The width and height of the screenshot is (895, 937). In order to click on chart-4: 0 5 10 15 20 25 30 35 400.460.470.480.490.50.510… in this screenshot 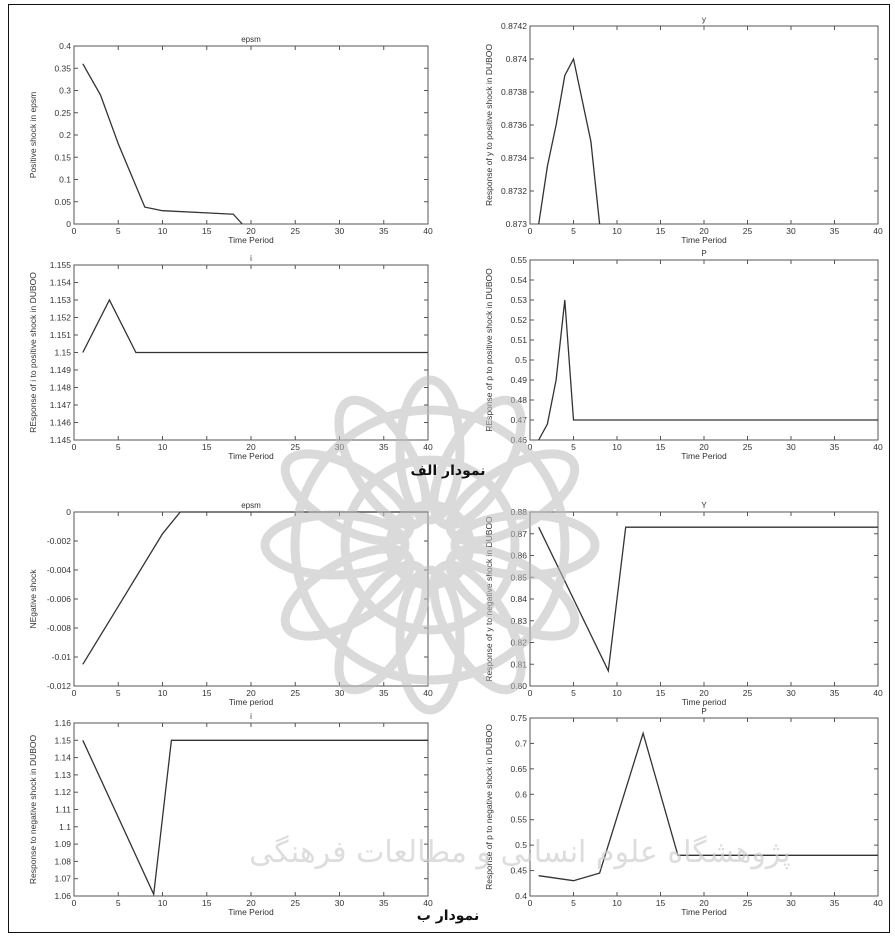, I will do `click(683, 355)`.